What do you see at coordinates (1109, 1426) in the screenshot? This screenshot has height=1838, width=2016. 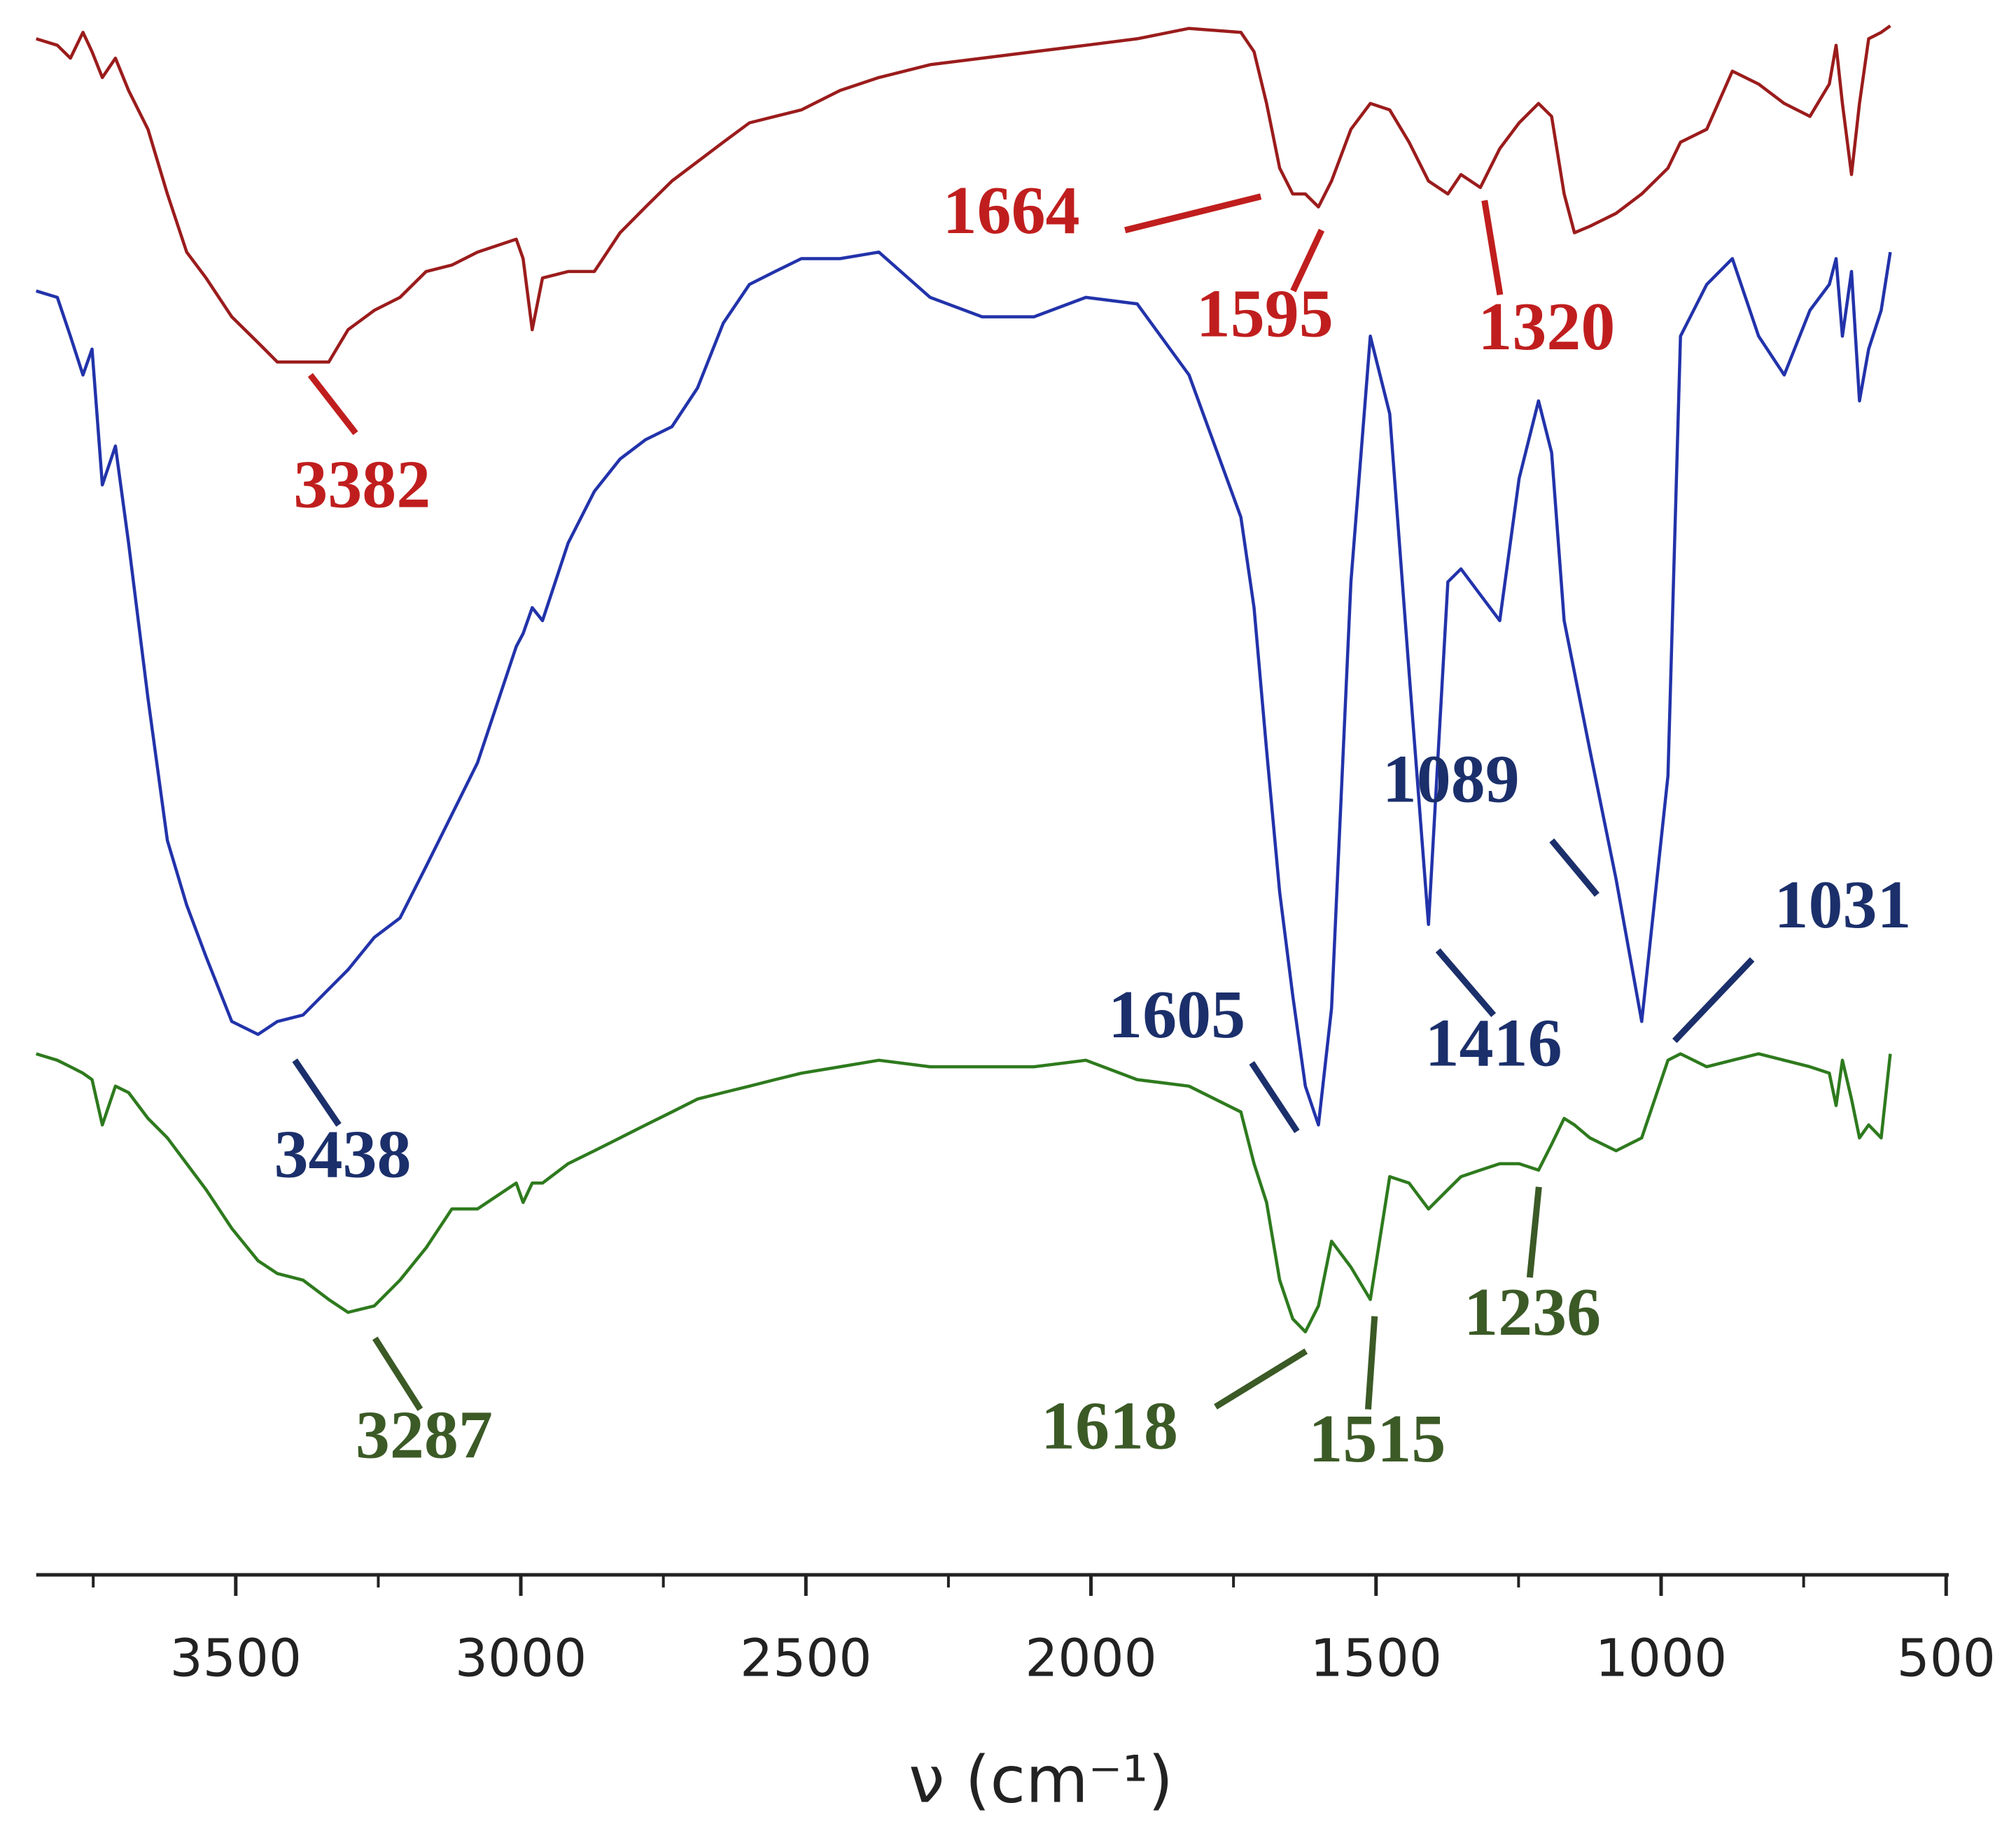 I see `peak-label: 1618` at bounding box center [1109, 1426].